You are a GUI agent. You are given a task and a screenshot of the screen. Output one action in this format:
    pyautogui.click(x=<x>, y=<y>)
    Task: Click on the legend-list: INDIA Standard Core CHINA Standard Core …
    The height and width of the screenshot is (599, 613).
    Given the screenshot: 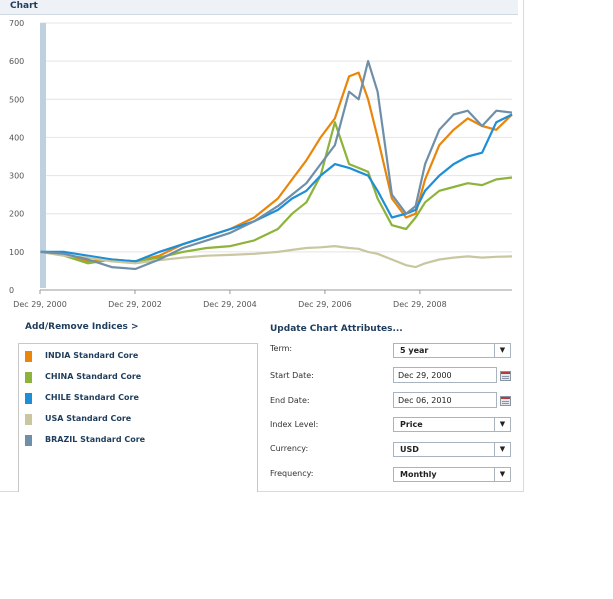 What is the action you would take?
    pyautogui.click(x=138, y=417)
    